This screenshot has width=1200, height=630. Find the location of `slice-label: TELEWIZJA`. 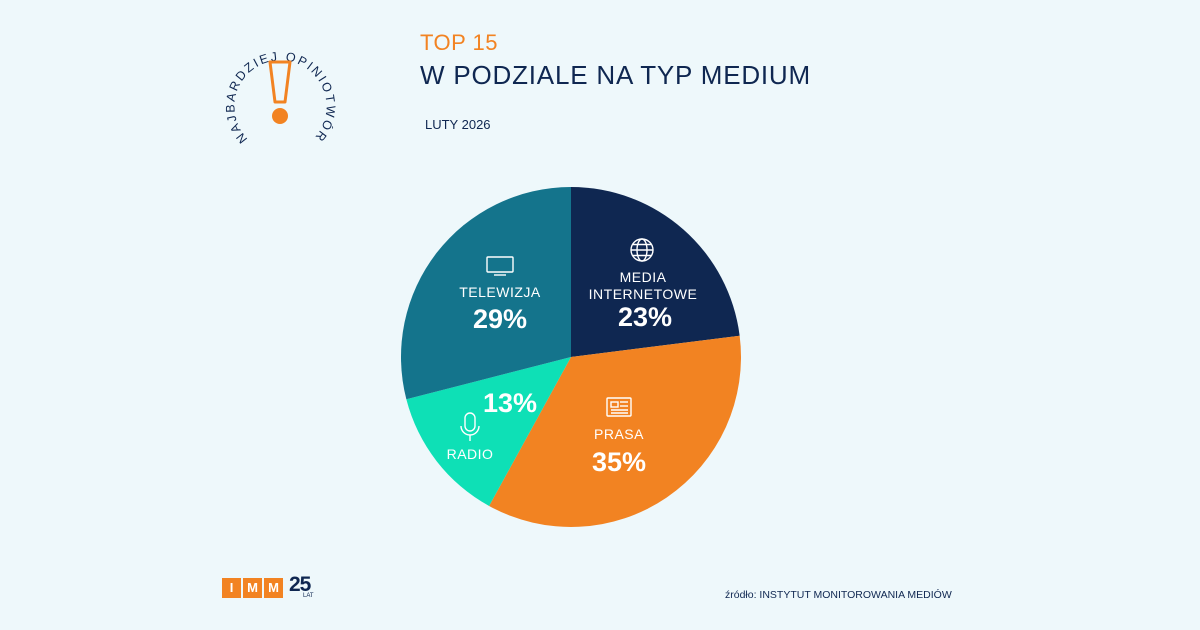

slice-label: TELEWIZJA is located at coordinates (500, 292).